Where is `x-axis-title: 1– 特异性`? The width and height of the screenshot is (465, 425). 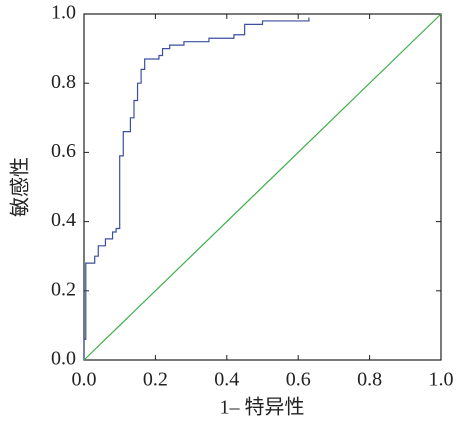 x-axis-title: 1– 特异性 is located at coordinates (262, 407).